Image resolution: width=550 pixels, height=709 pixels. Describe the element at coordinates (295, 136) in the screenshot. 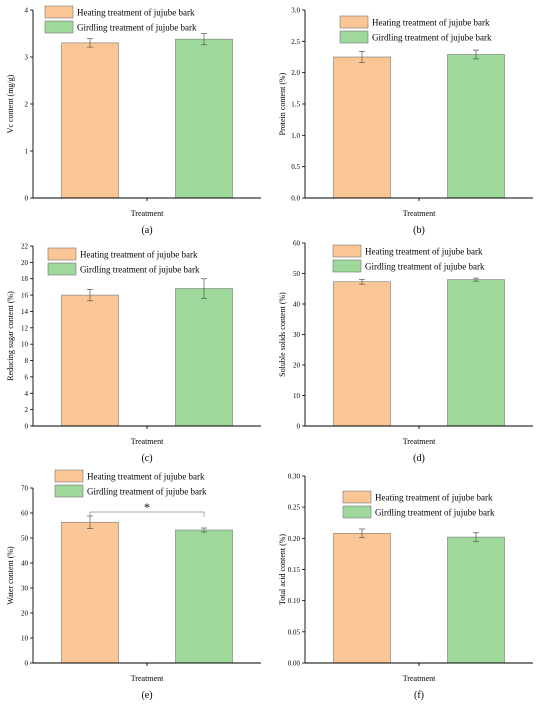

I see `y-tick-label: 1.0` at that location.